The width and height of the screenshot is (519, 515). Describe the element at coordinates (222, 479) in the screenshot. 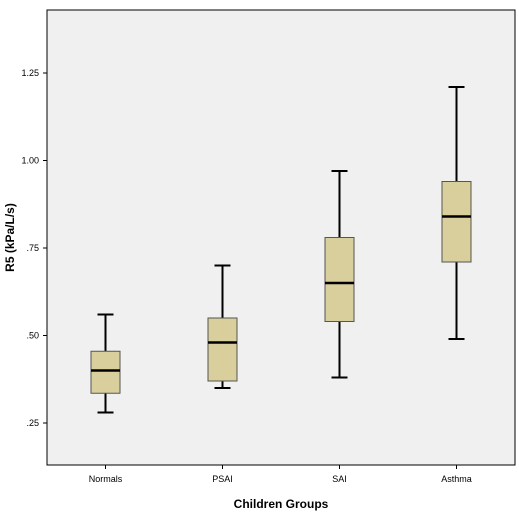

I see `x-tick-label: PSAI` at that location.